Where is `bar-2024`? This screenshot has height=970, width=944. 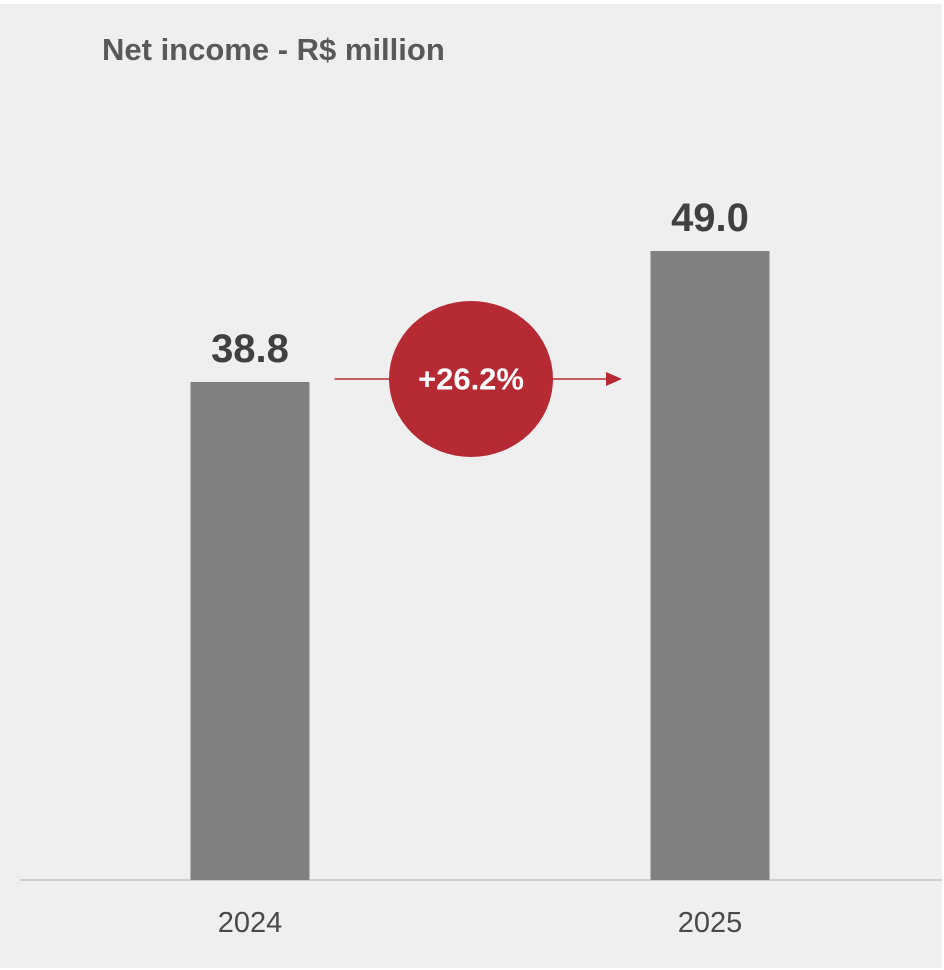
bar-2024 is located at coordinates (250, 630).